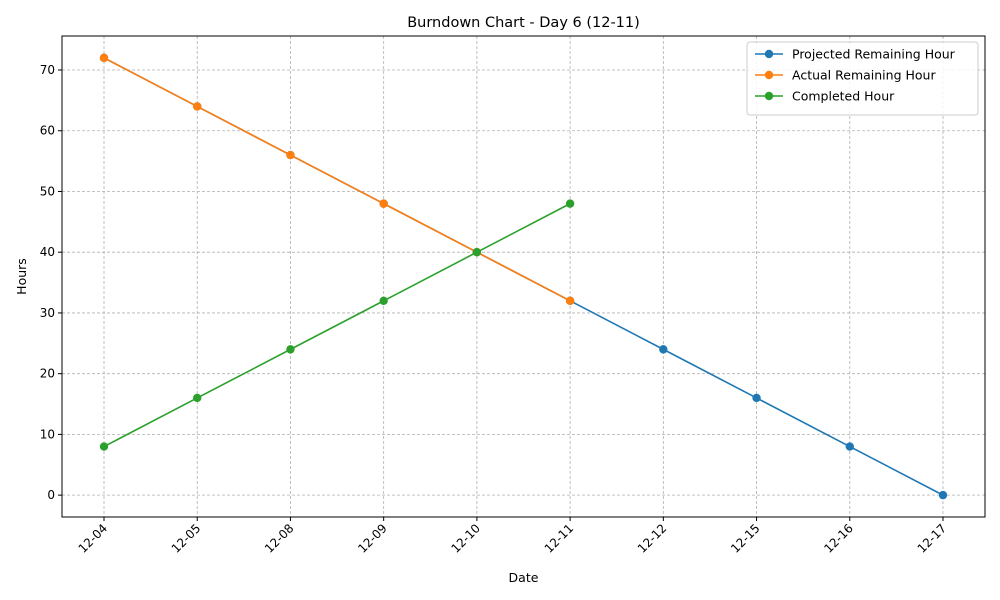  Describe the element at coordinates (523, 23) in the screenshot. I see `chart-title: Burndown Chart - Day 6 (12-11)` at that location.